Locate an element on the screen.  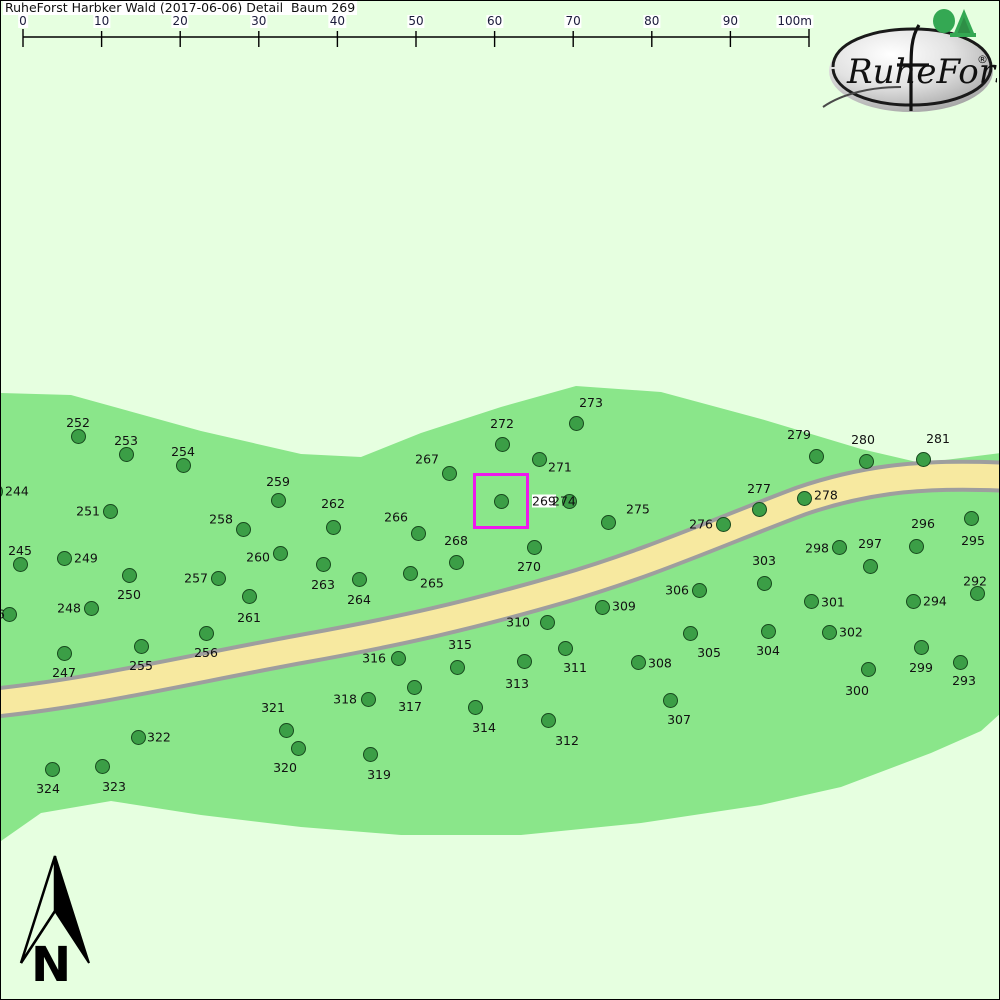
tree-label-267: 267 is located at coordinates (427, 459).